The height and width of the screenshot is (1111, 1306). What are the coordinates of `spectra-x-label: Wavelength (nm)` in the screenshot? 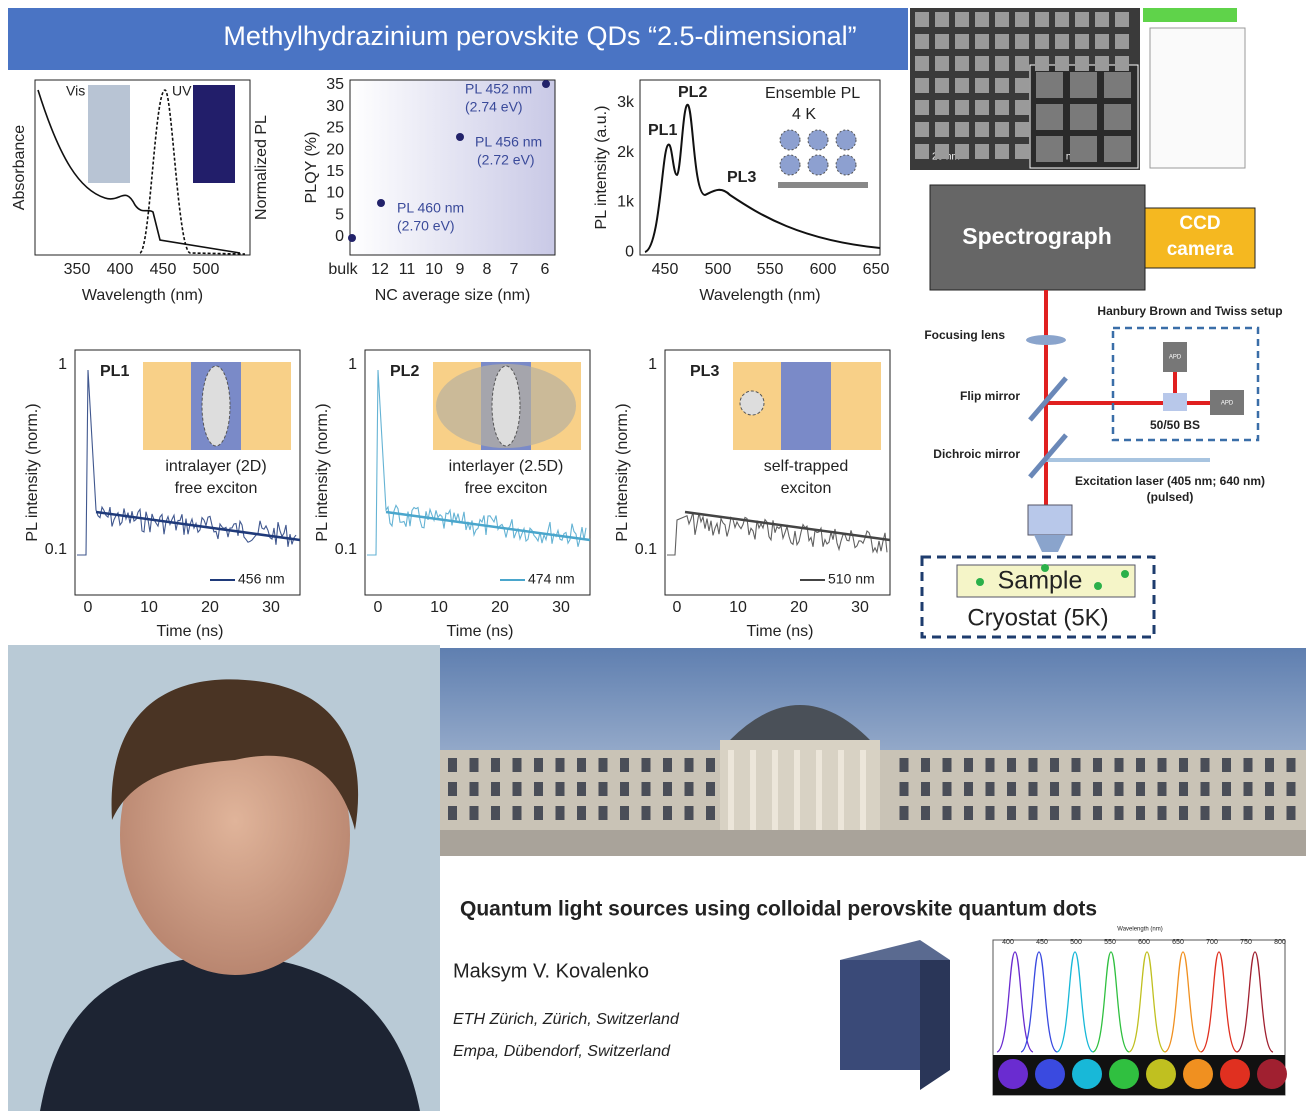 It's located at (1139, 930).